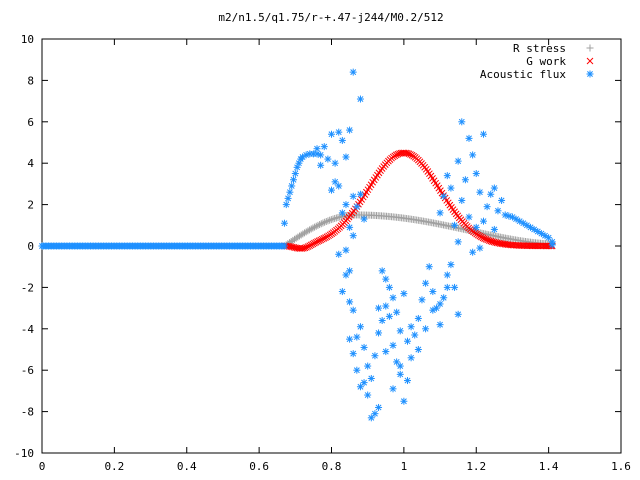 The width and height of the screenshot is (640, 480). What do you see at coordinates (30, 246) in the screenshot?
I see `y-tick-label: 0` at bounding box center [30, 246].